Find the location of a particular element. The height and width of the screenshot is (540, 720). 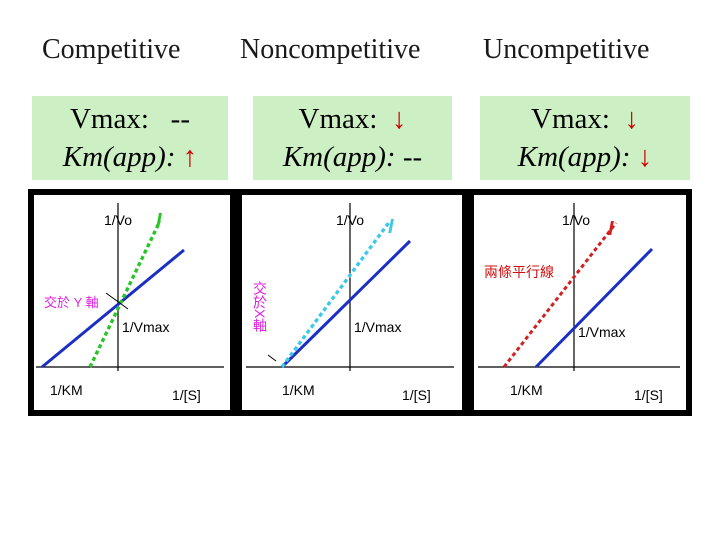

plot-noncompetitive-svg: 1/Vo I 交於X軸 1/Vmax 1/KM 1/[S] is located at coordinates (352, 302).